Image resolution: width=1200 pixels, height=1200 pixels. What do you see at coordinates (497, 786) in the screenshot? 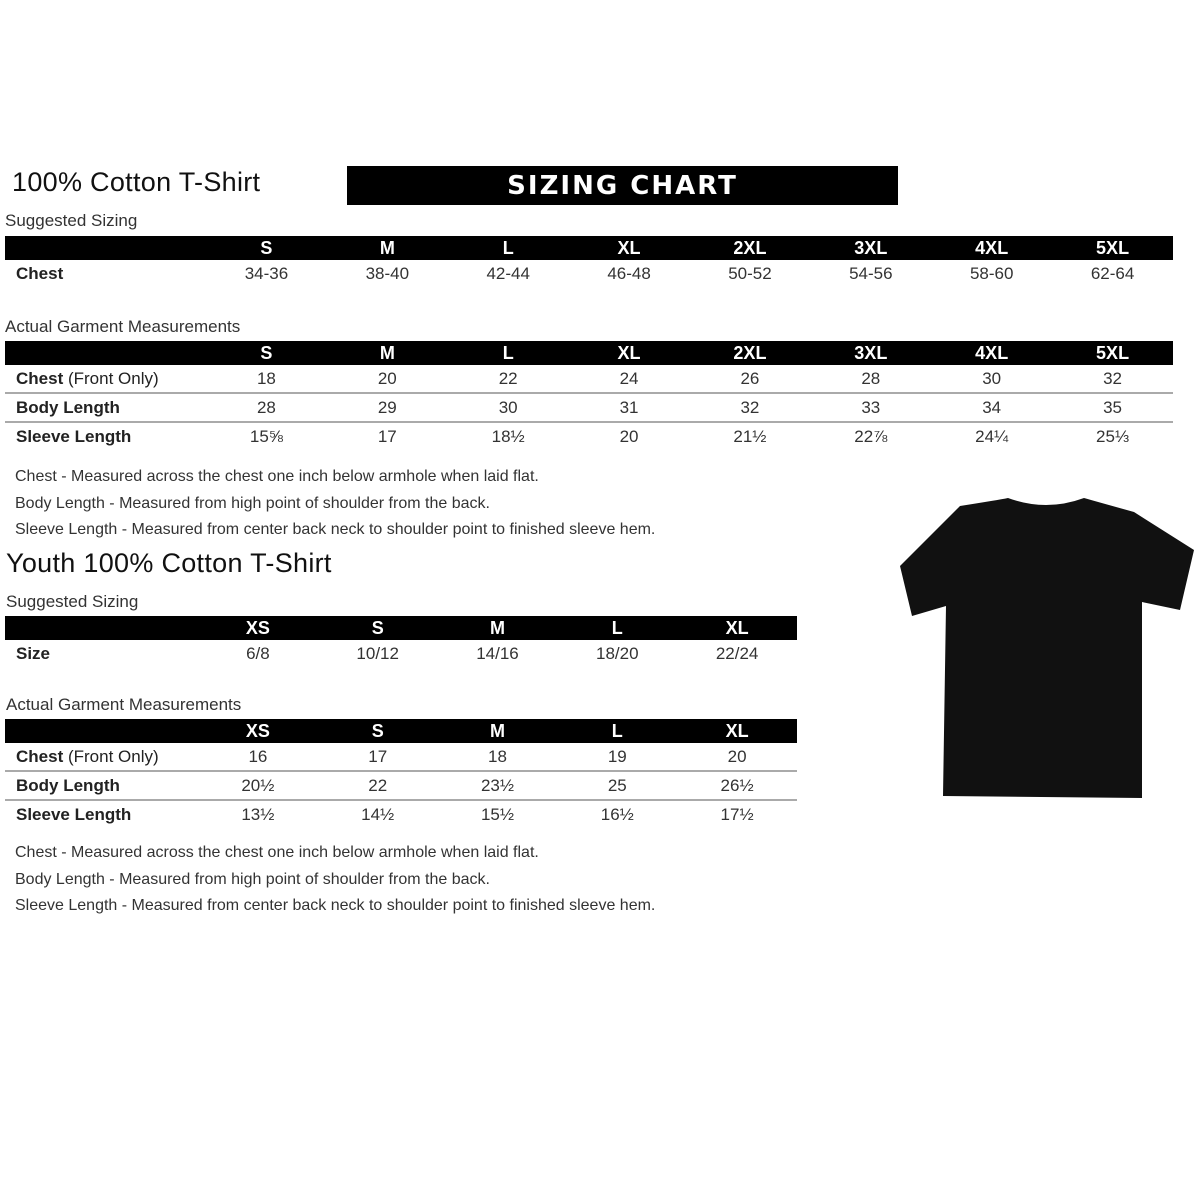
I see `table-cell: 23½` at bounding box center [497, 786].